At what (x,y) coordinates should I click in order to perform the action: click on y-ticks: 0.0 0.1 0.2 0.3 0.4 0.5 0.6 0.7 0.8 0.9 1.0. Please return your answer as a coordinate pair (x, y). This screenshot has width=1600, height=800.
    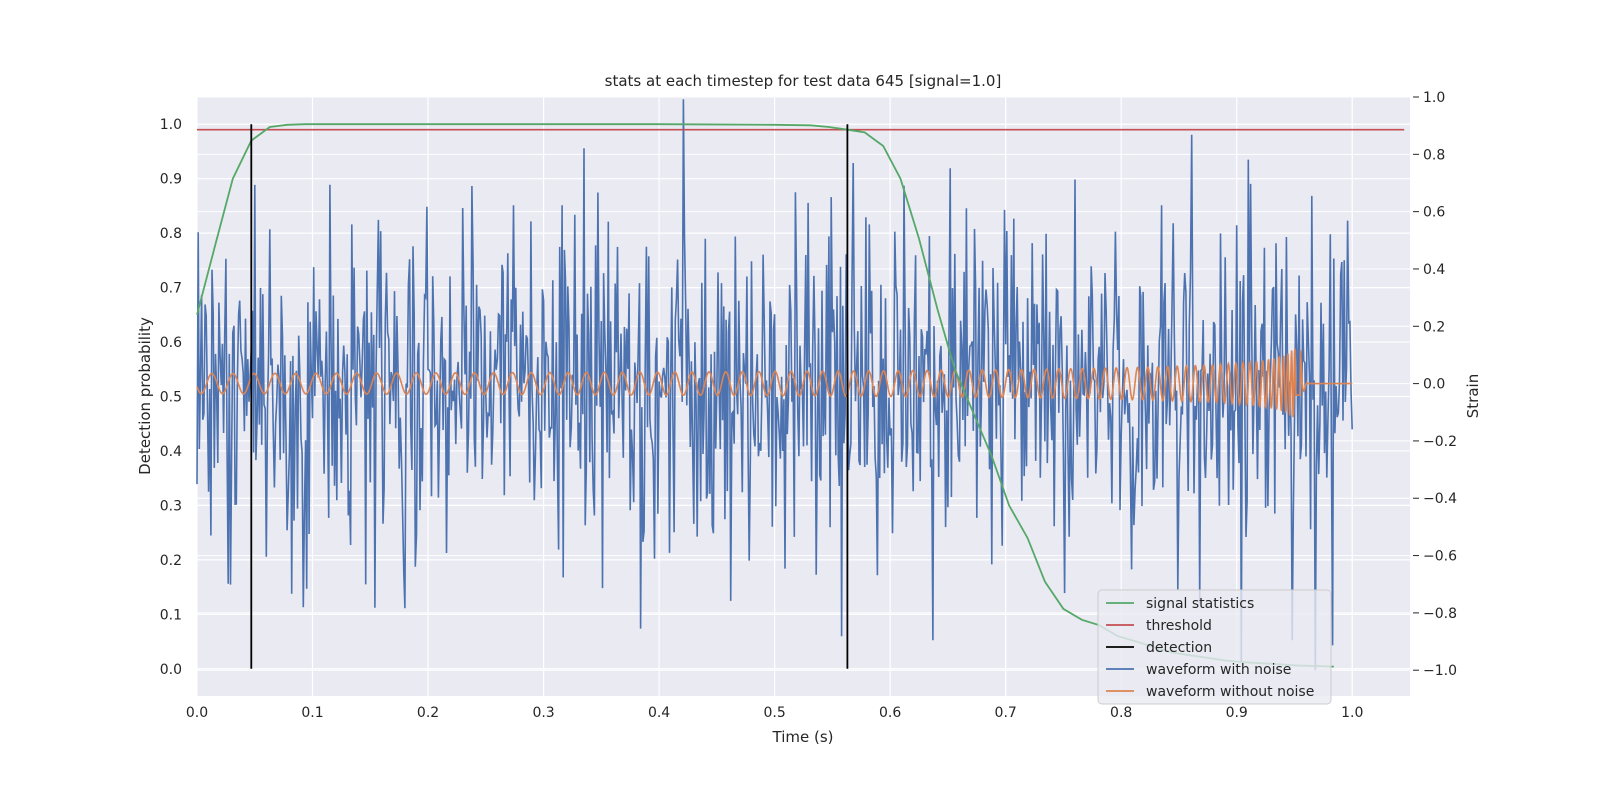
    Looking at the image, I should click on (171, 397).